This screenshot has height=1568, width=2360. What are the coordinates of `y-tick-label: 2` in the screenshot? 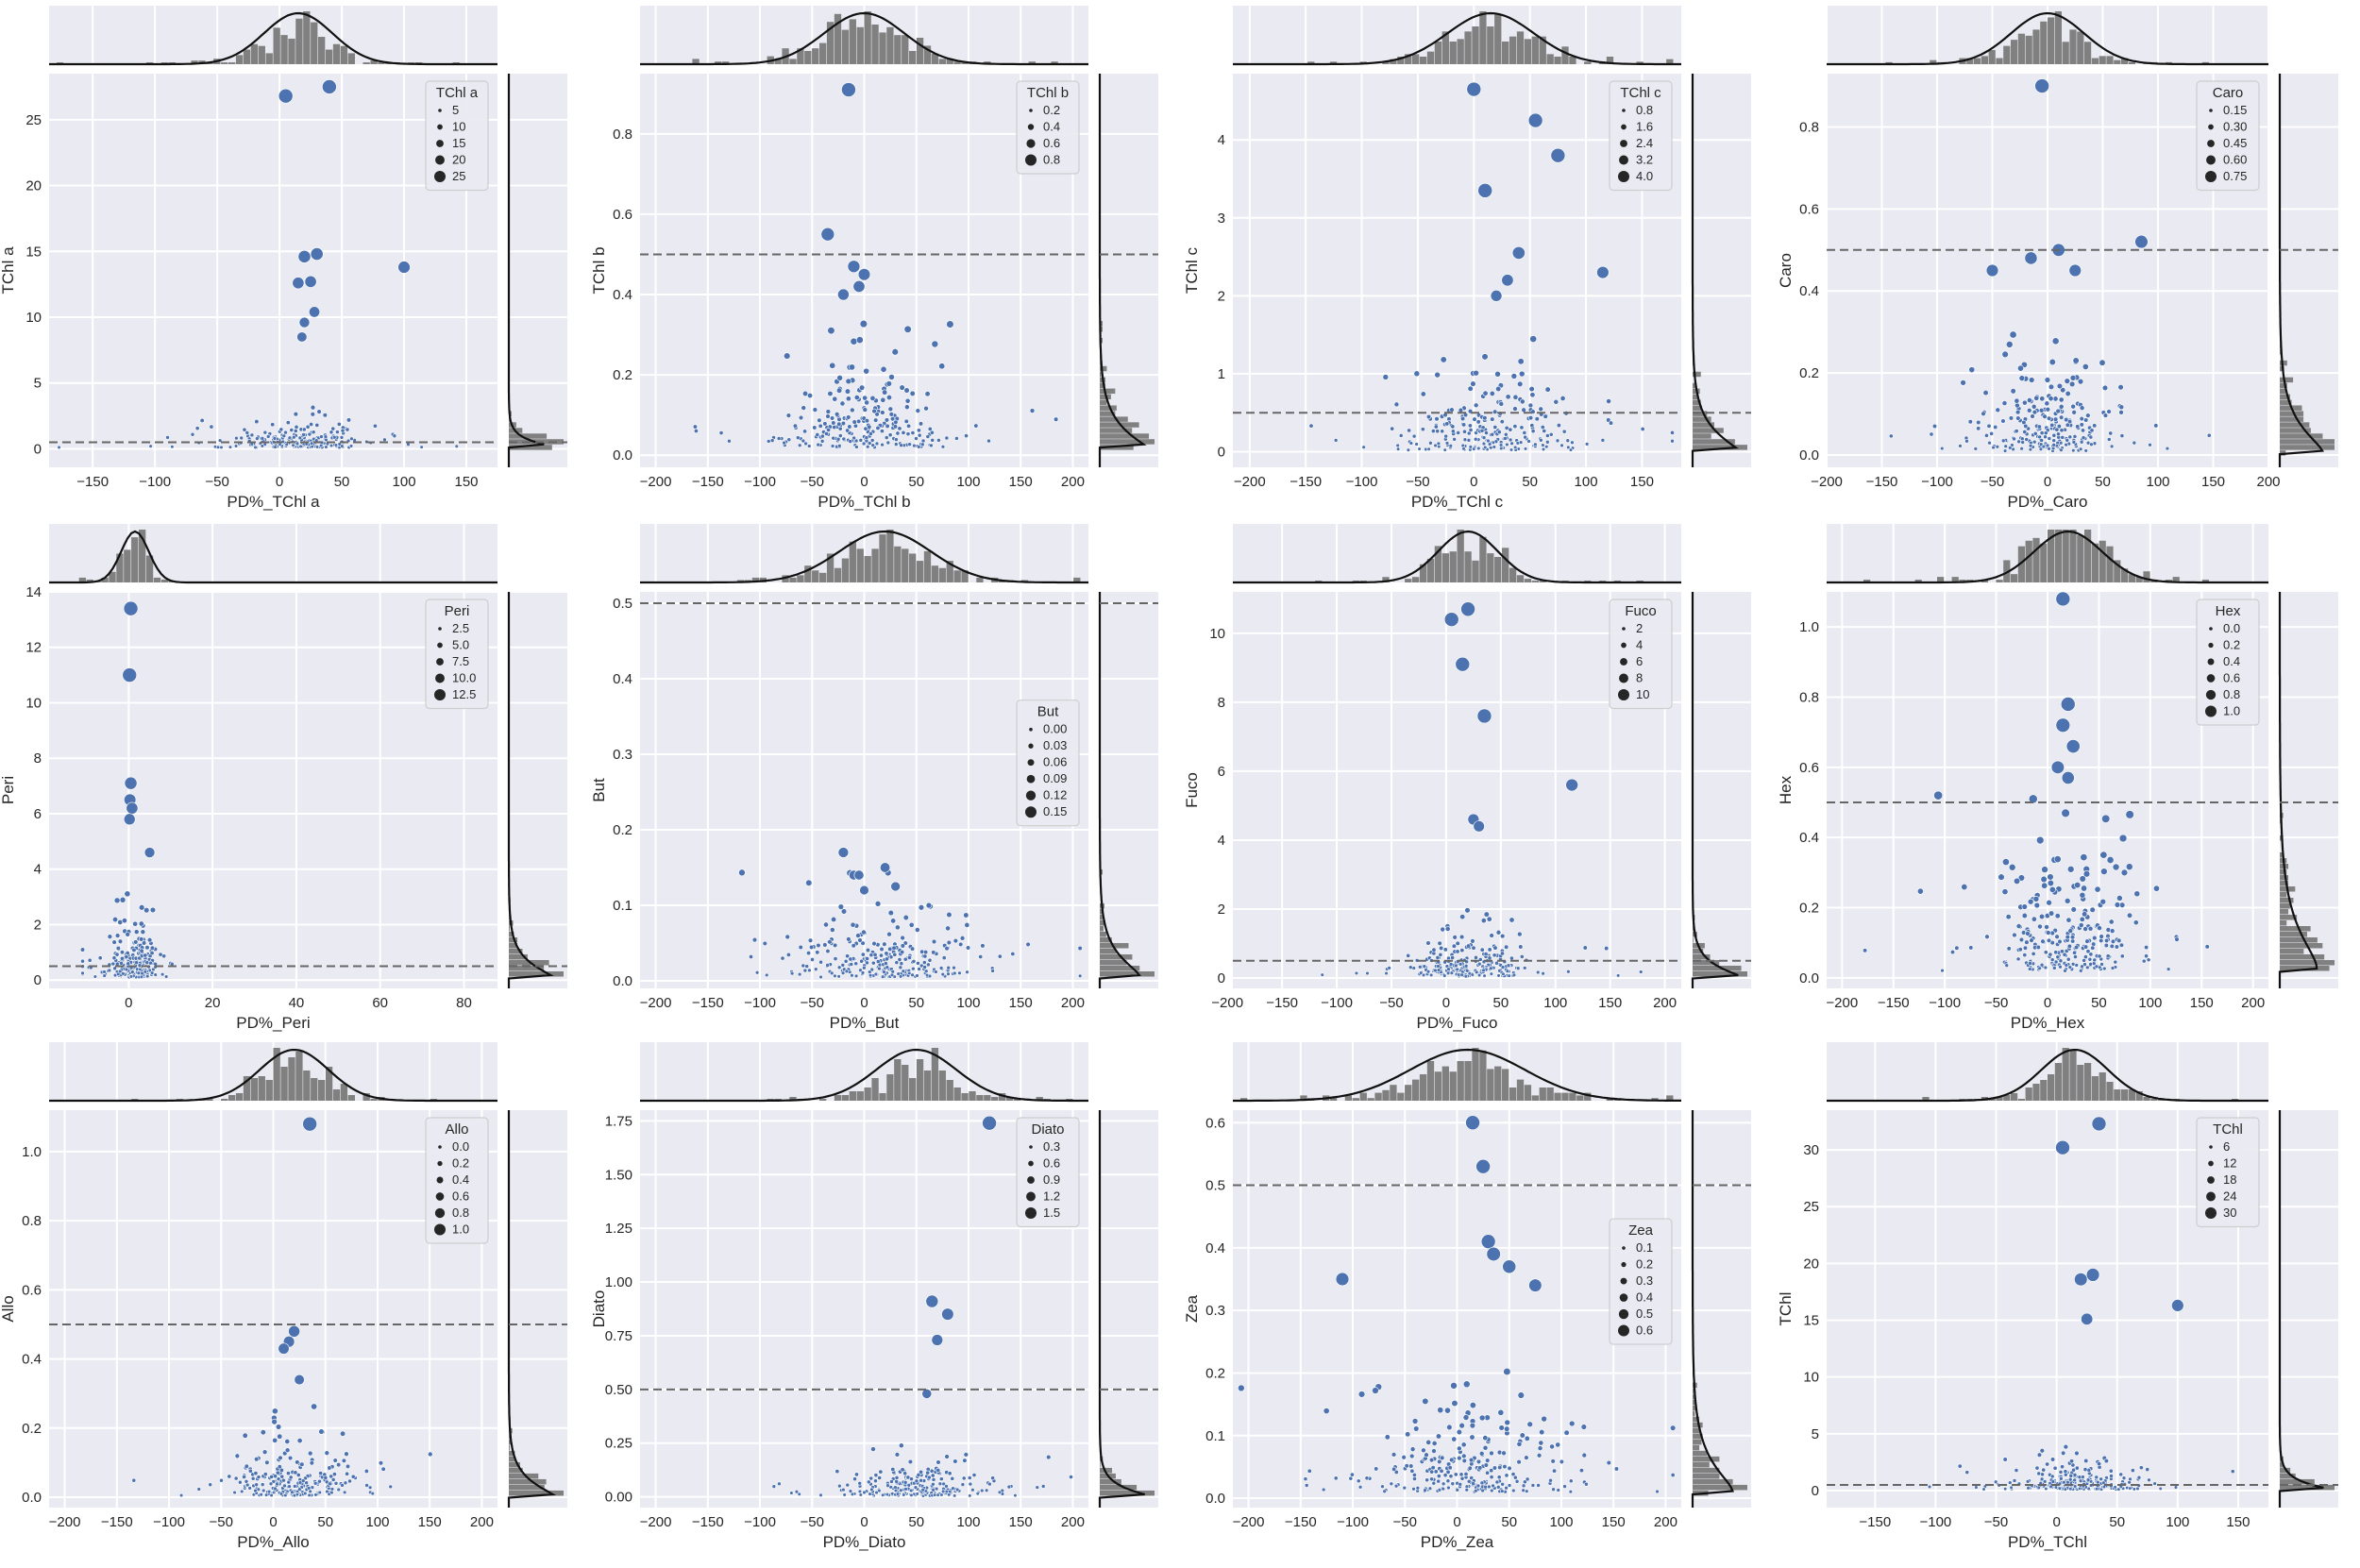 It's located at (1221, 296).